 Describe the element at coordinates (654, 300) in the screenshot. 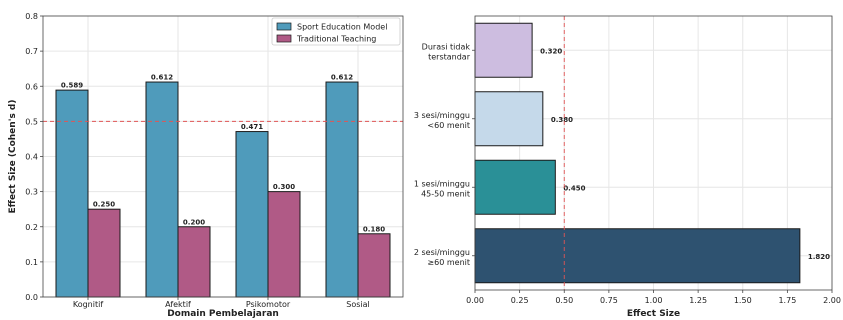

I see `x-tick-label: 1.00` at that location.